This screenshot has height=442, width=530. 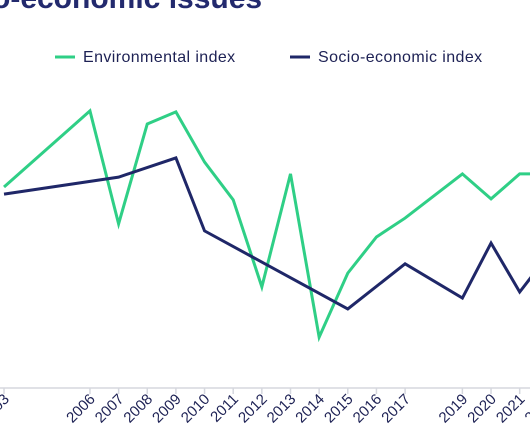 I want to click on x-tick-label: 2013, so click(x=282, y=409).